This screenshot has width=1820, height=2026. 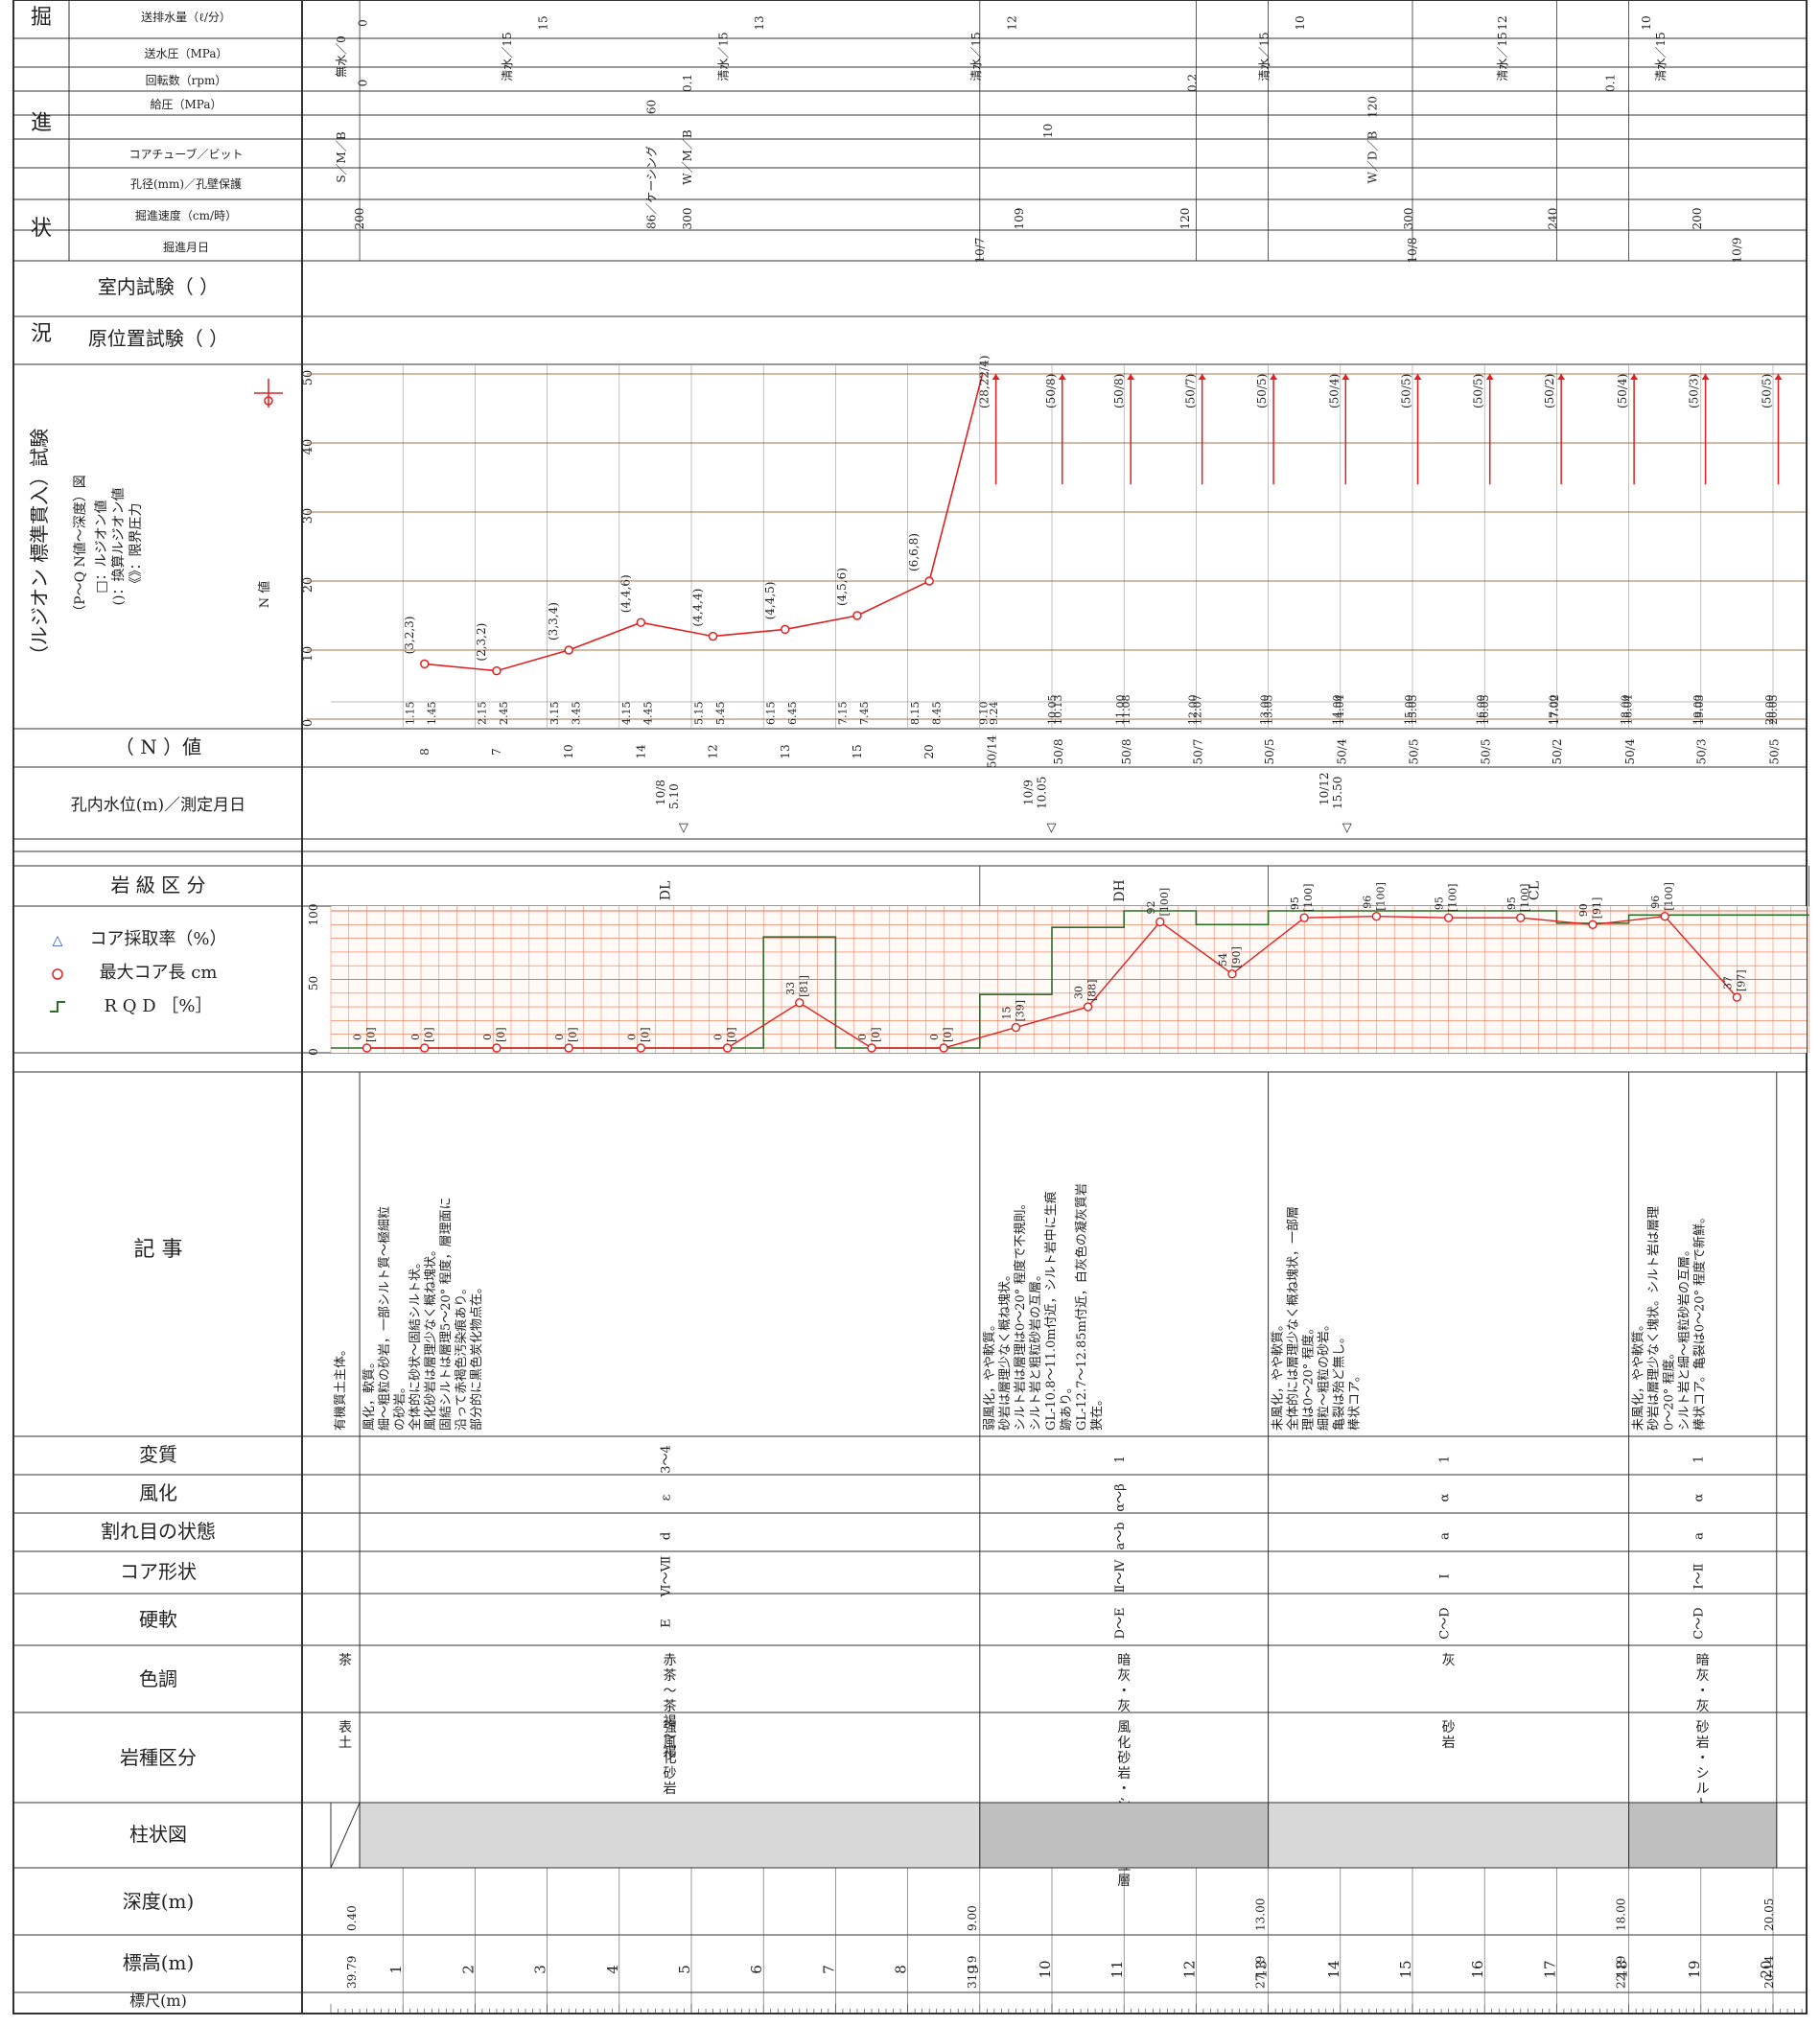 What do you see at coordinates (1324, 788) in the screenshot?
I see `water-level-date: 10/12` at bounding box center [1324, 788].